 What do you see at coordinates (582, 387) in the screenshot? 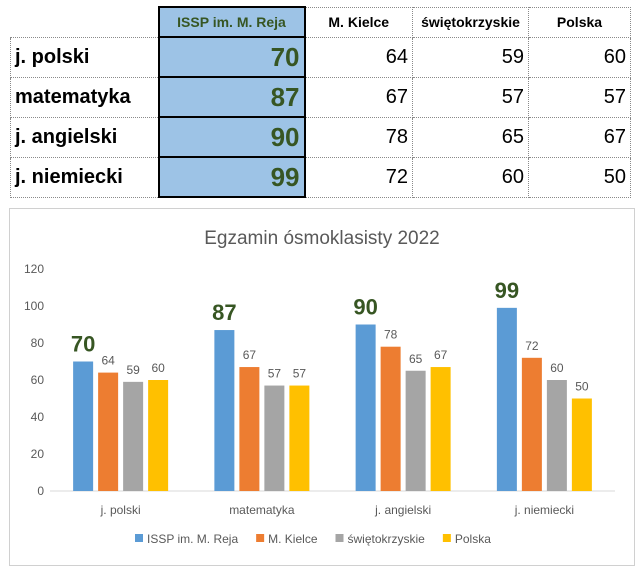
I see `data-label: 50` at bounding box center [582, 387].